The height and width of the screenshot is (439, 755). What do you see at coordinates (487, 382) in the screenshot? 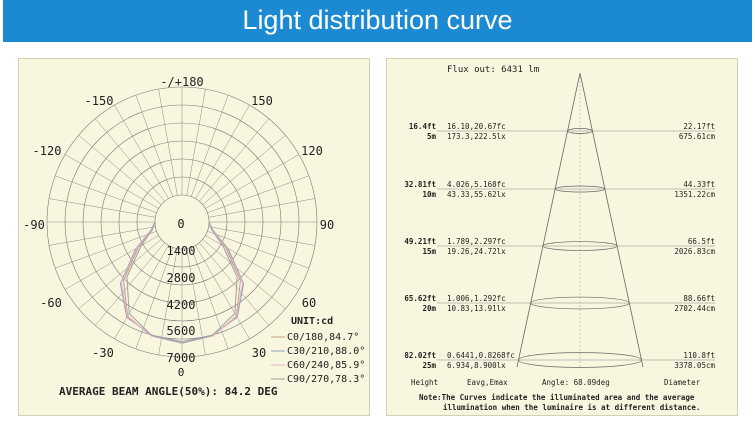
I see `footer-eavg: Eavg,Emax` at bounding box center [487, 382].